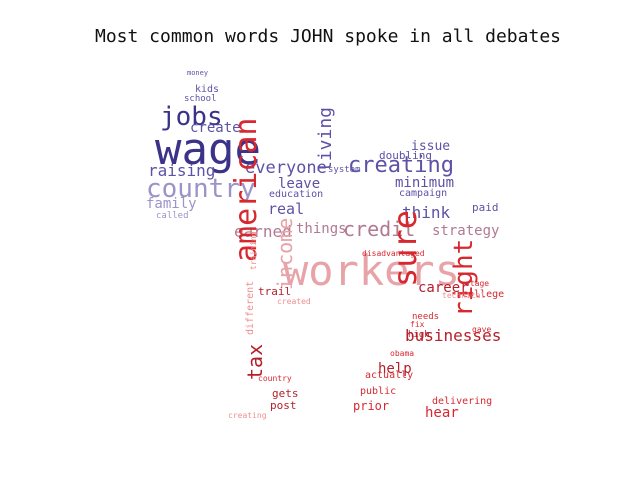 The image size is (640, 480). What do you see at coordinates (286, 209) in the screenshot?
I see `word-real: real` at bounding box center [286, 209].